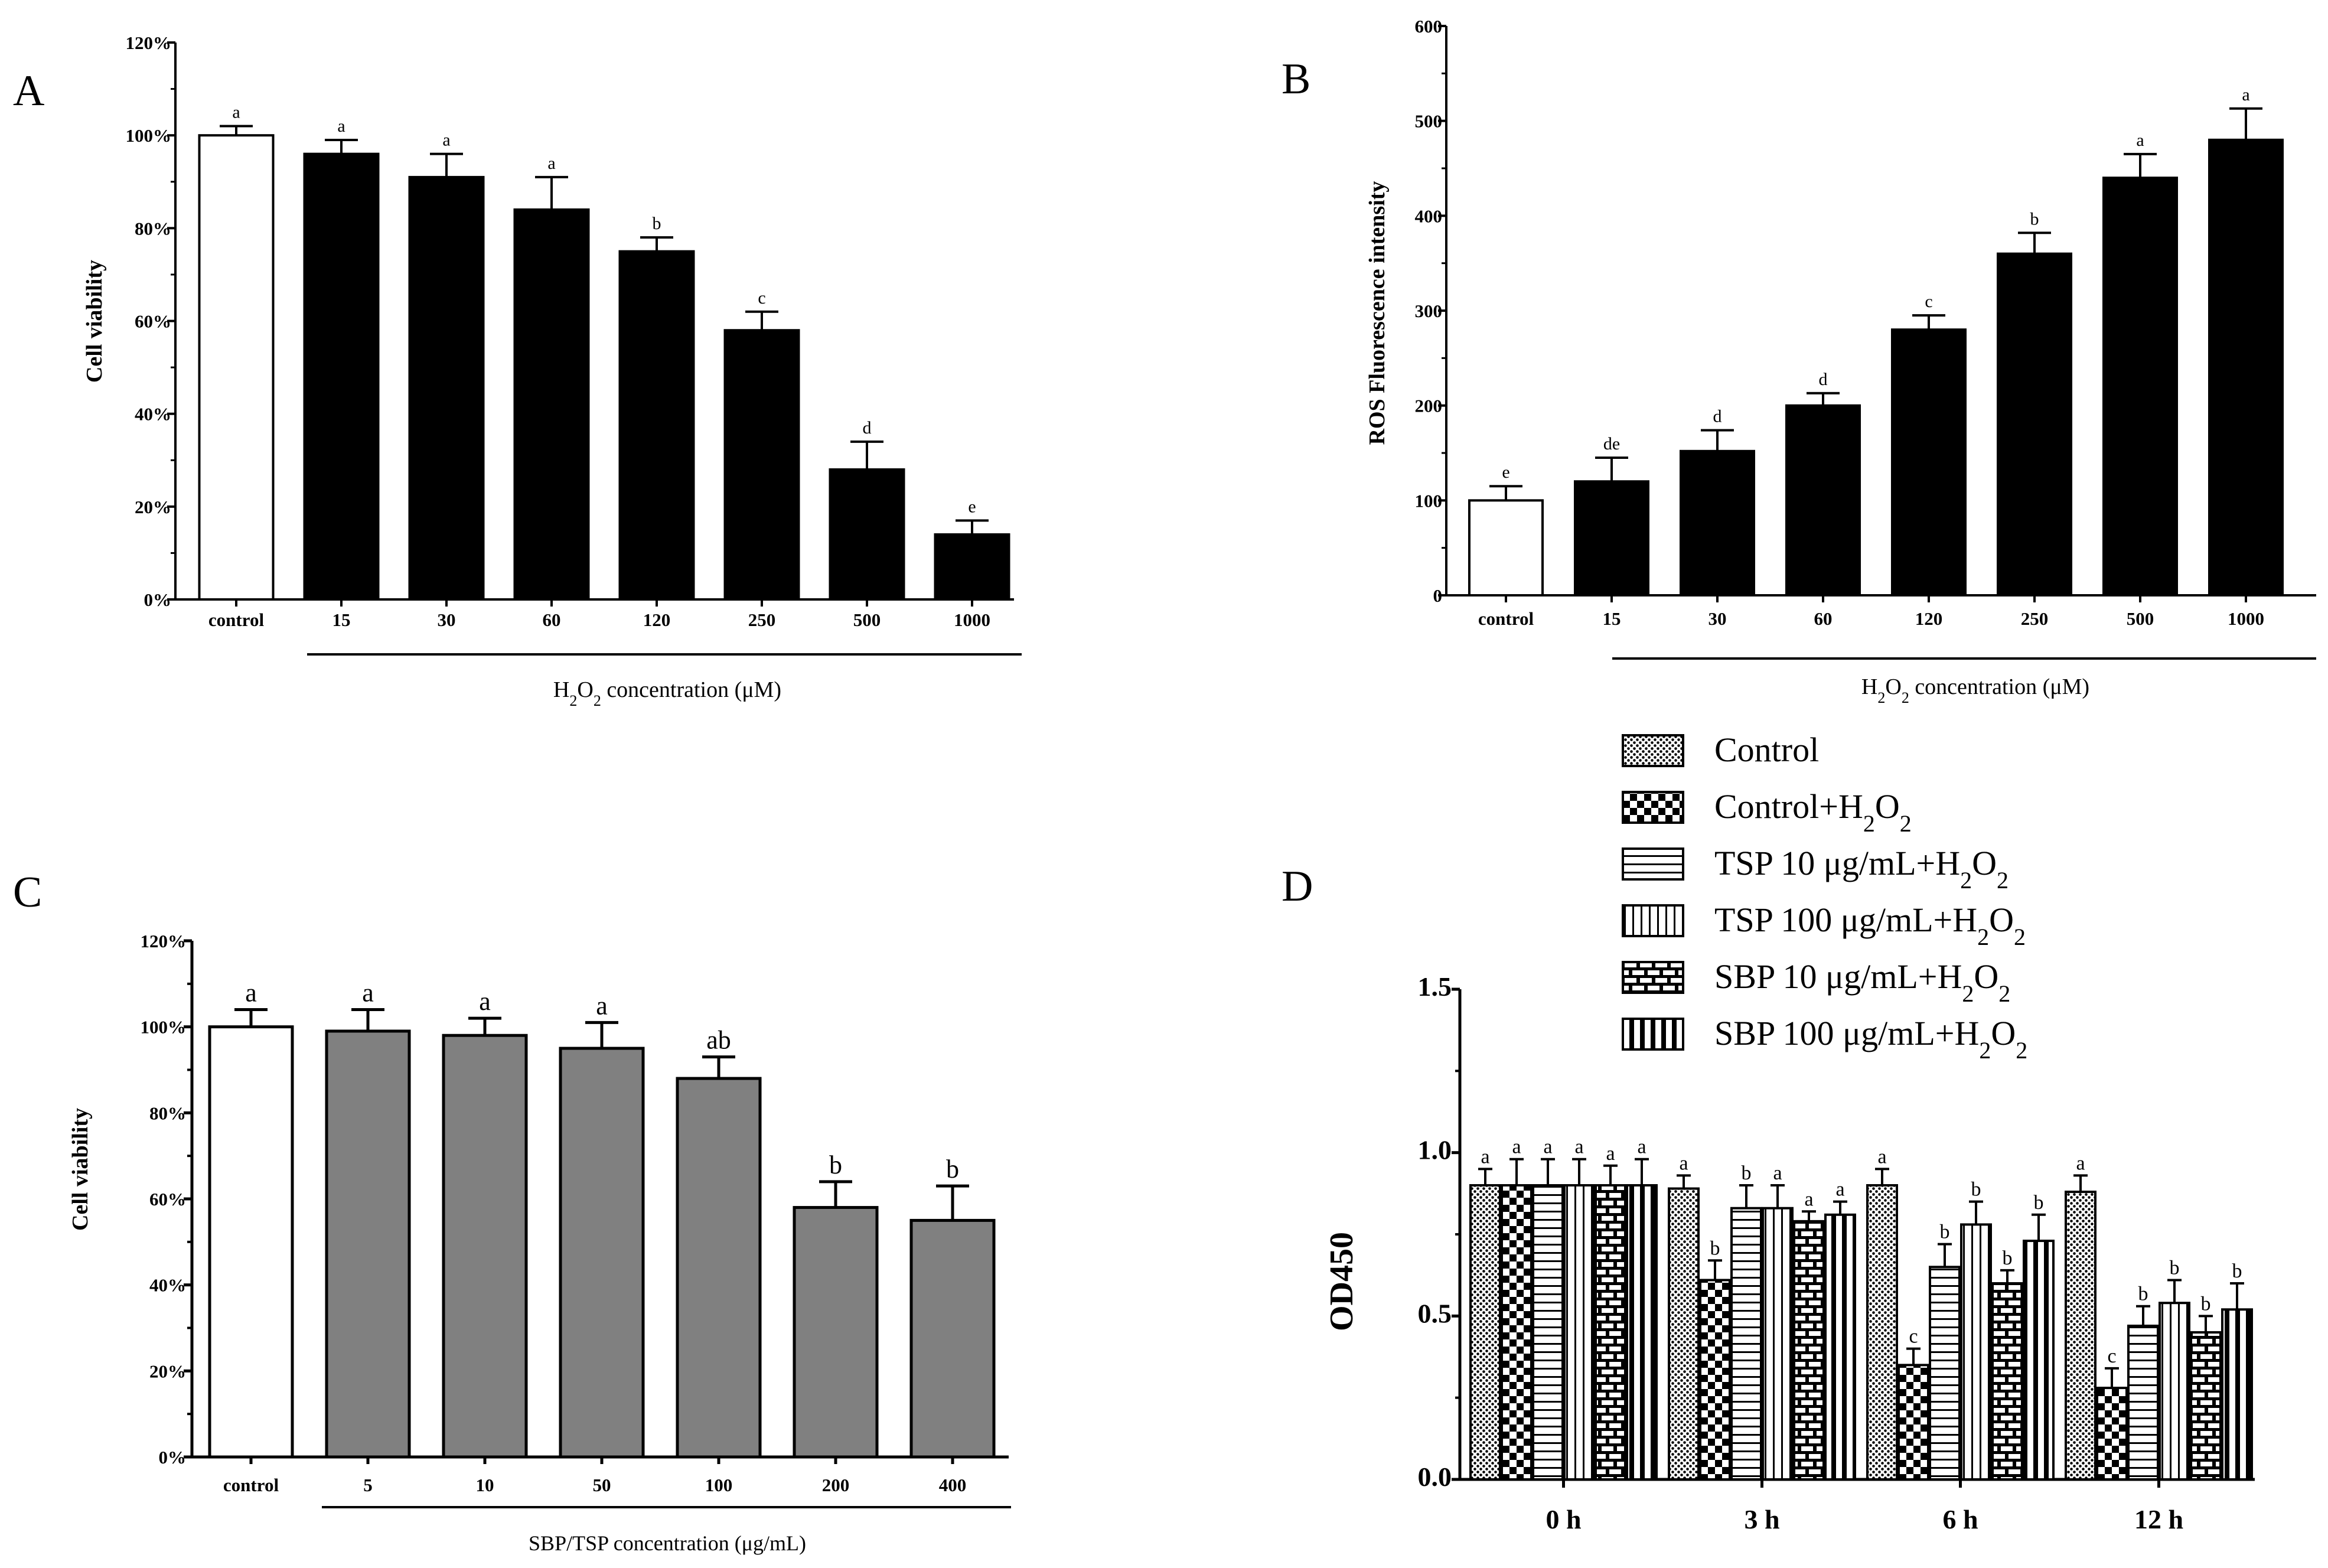 The image size is (2328, 1568). Describe the element at coordinates (1438, 595) in the screenshot. I see `y-tick-label-B: 0` at that location.